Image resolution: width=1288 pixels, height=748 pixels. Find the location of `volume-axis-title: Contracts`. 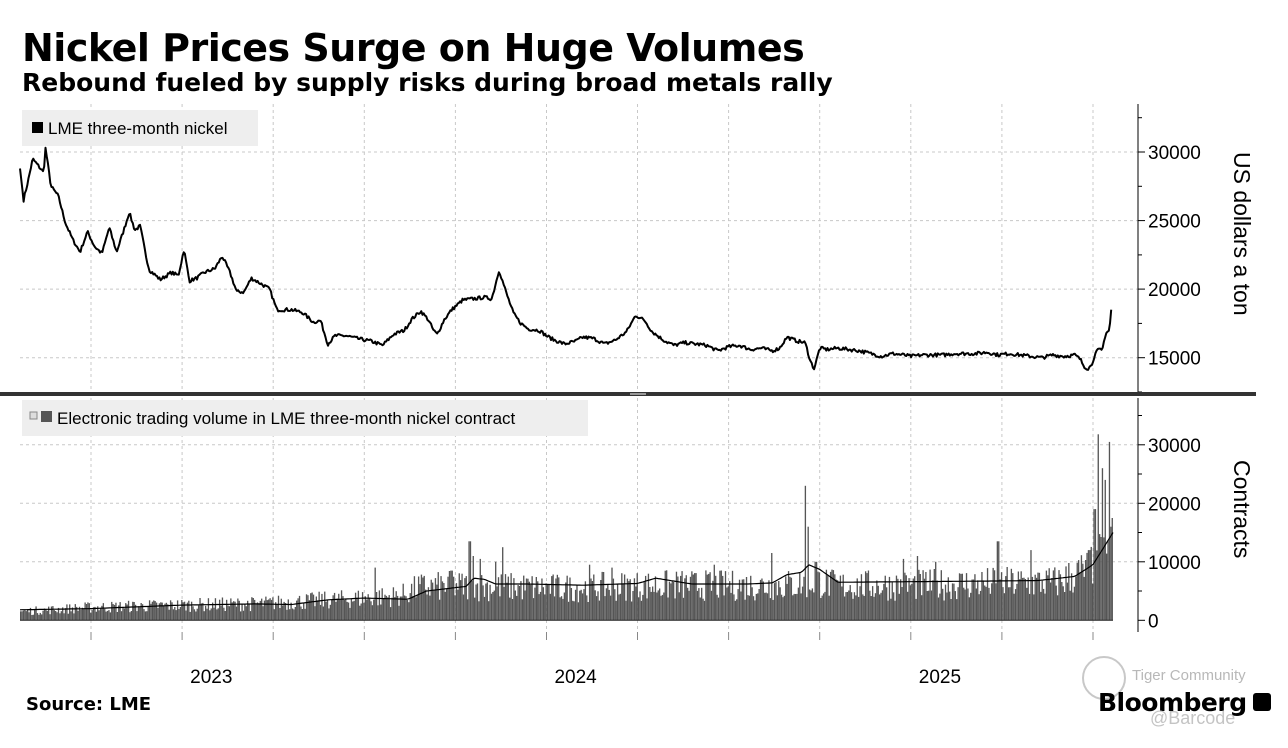

volume-axis-title: Contracts is located at coordinates (1242, 509).